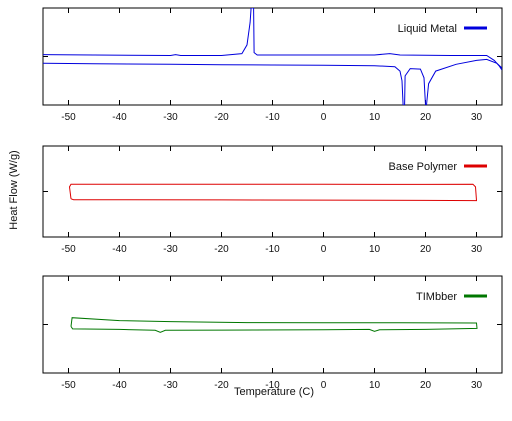  Describe the element at coordinates (423, 167) in the screenshot. I see `legend-label: Base Polymer` at that location.